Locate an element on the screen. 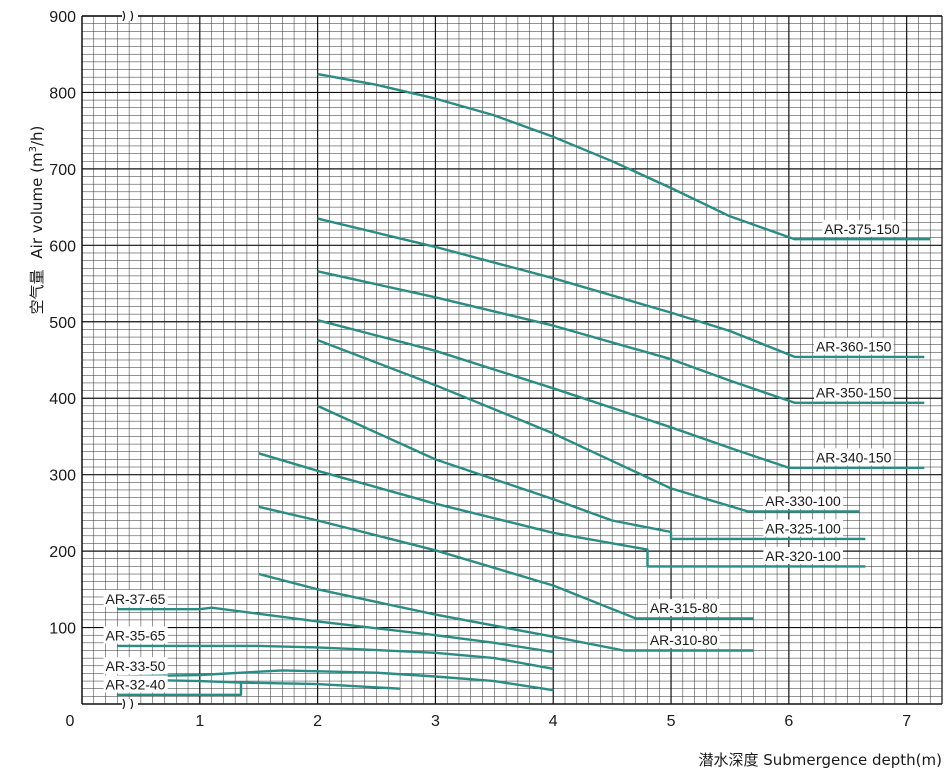 The image size is (946, 772). series-label: AR-310-80 is located at coordinates (684, 640).